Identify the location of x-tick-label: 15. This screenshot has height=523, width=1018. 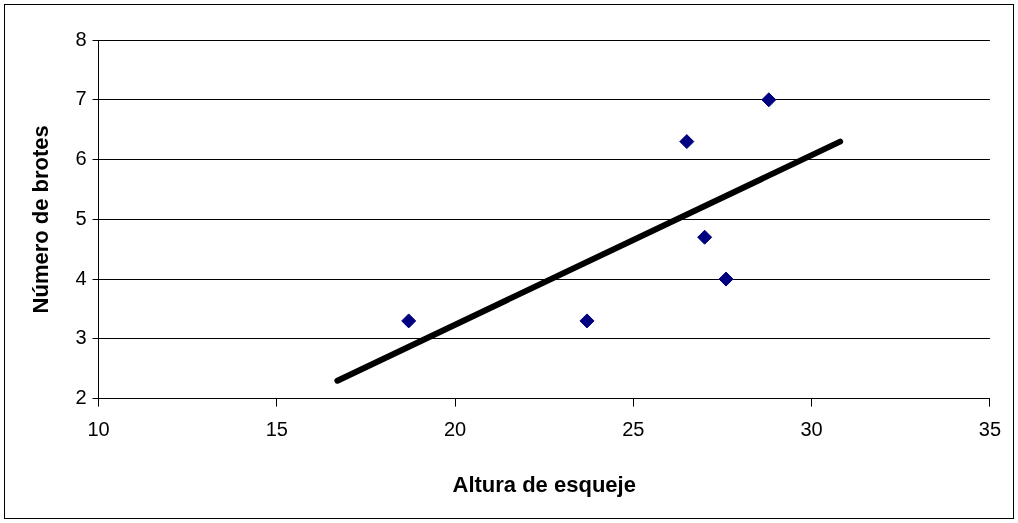
(276, 429).